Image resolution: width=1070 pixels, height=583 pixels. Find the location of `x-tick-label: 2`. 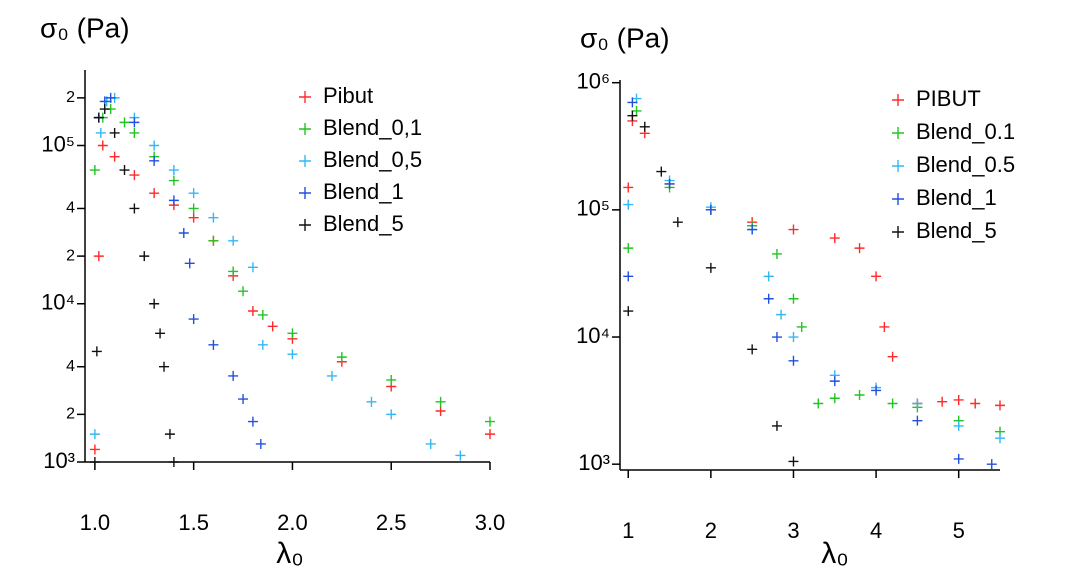

x-tick-label: 2 is located at coordinates (711, 530).